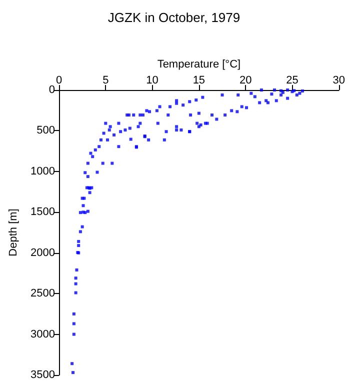  I want to click on y-tick-label: 3500, so click(42, 375).